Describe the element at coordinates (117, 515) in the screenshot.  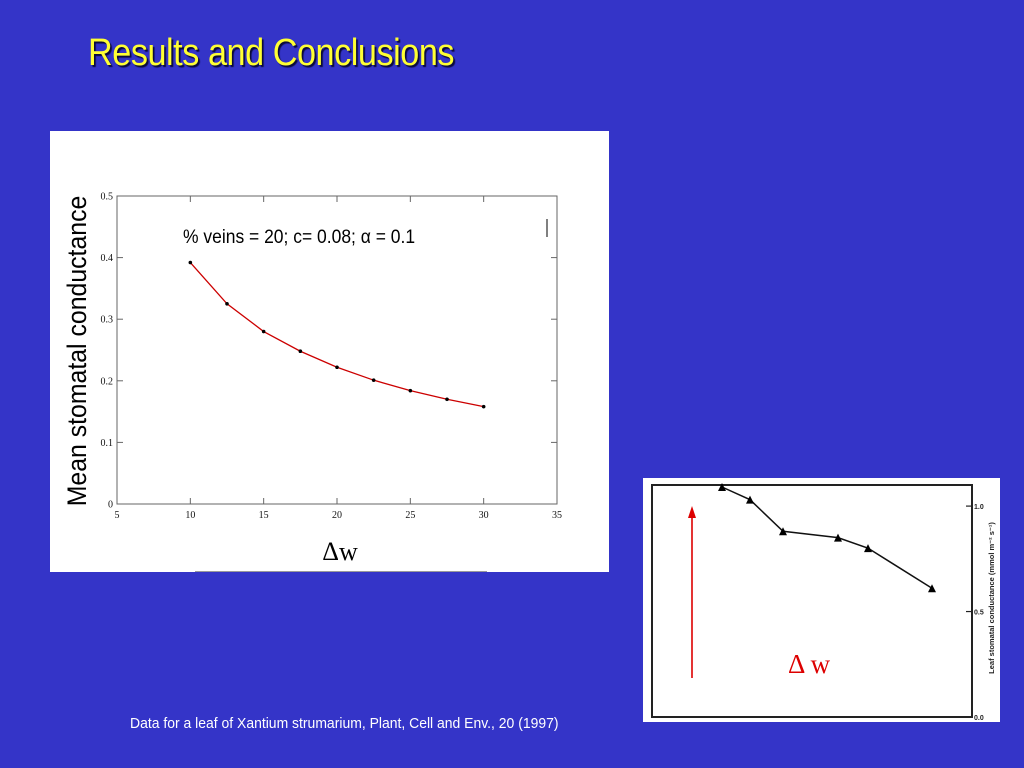
I see `x-tick-label: 5` at that location.